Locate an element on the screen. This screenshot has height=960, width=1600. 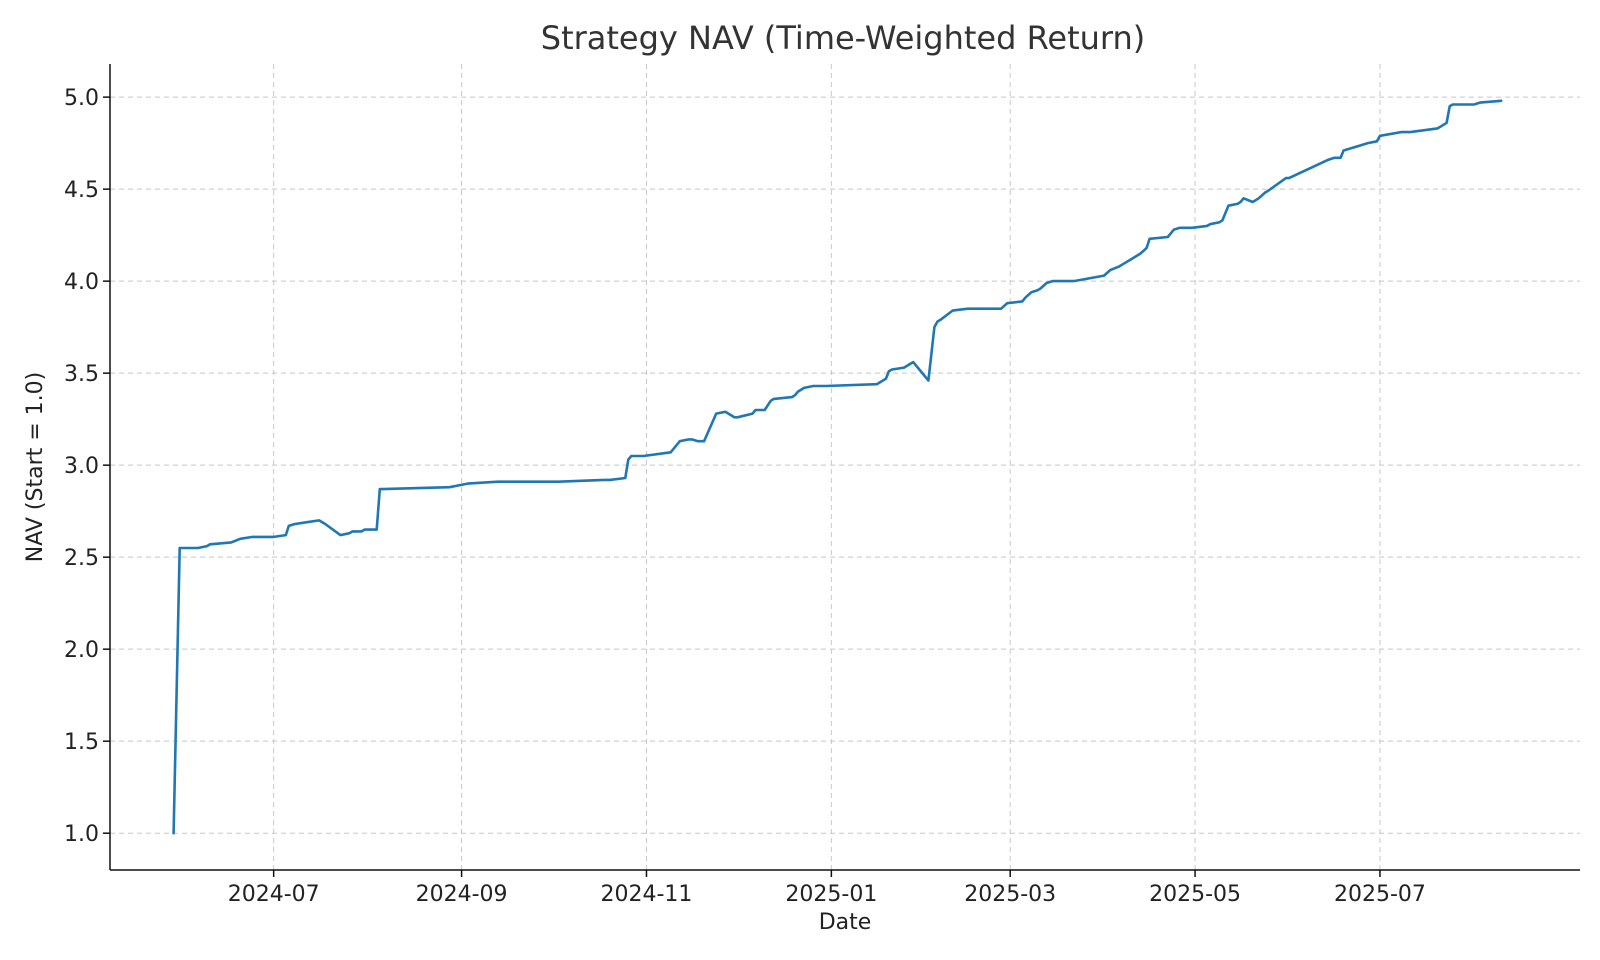
y-tick-label: 2.5 is located at coordinates (81, 558).